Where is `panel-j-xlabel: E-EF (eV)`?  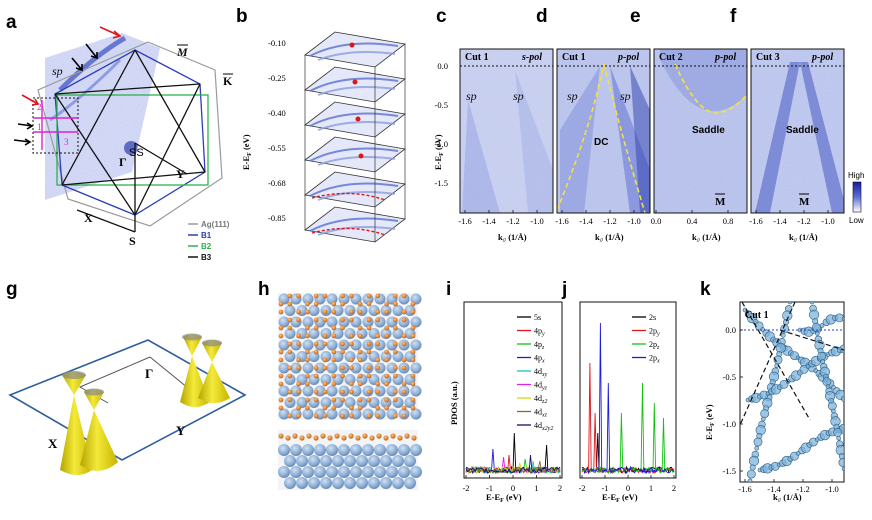 panel-j-xlabel: E-EF (eV) is located at coordinates (620, 498).